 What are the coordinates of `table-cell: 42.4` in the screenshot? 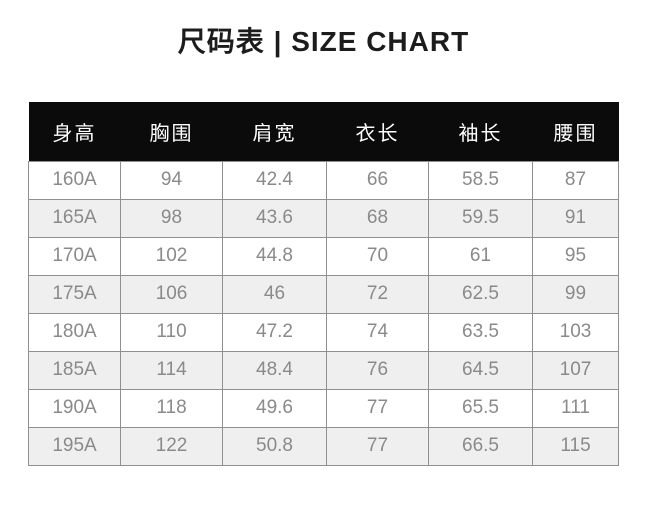 It's located at (274, 180).